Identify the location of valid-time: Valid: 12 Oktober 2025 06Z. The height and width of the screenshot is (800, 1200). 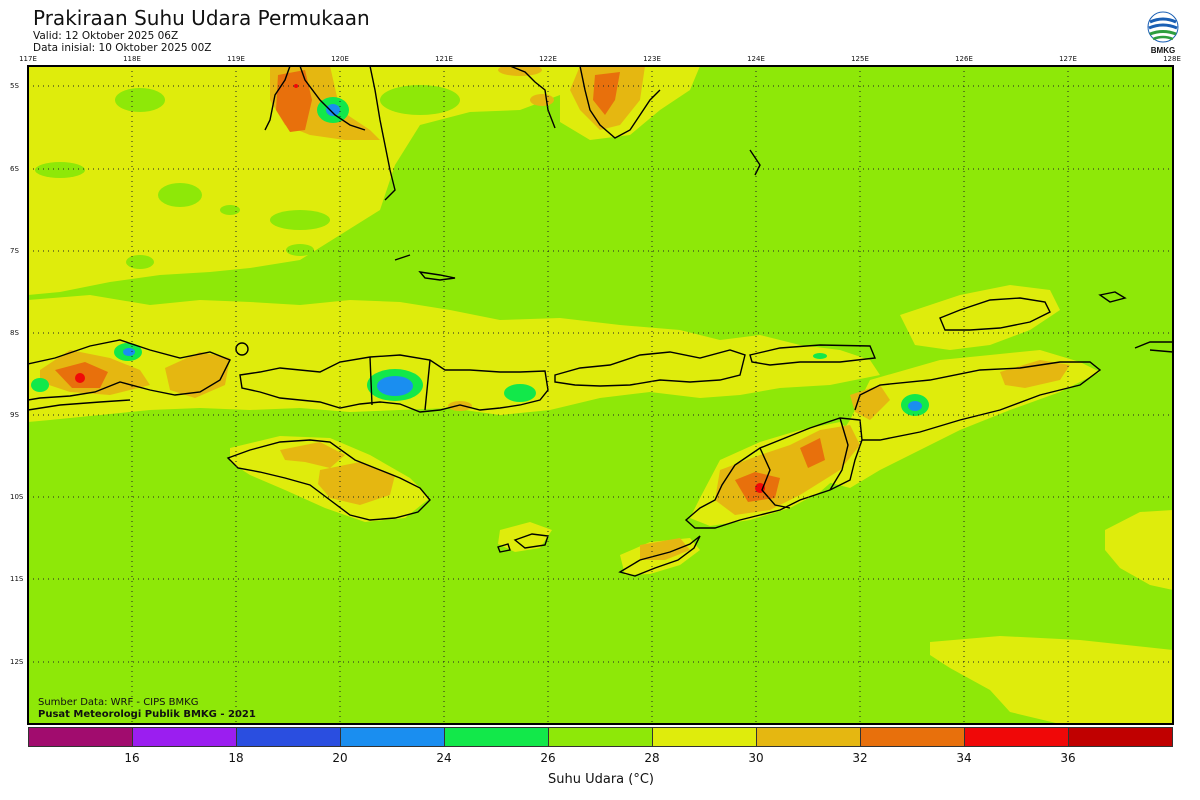
(106, 36).